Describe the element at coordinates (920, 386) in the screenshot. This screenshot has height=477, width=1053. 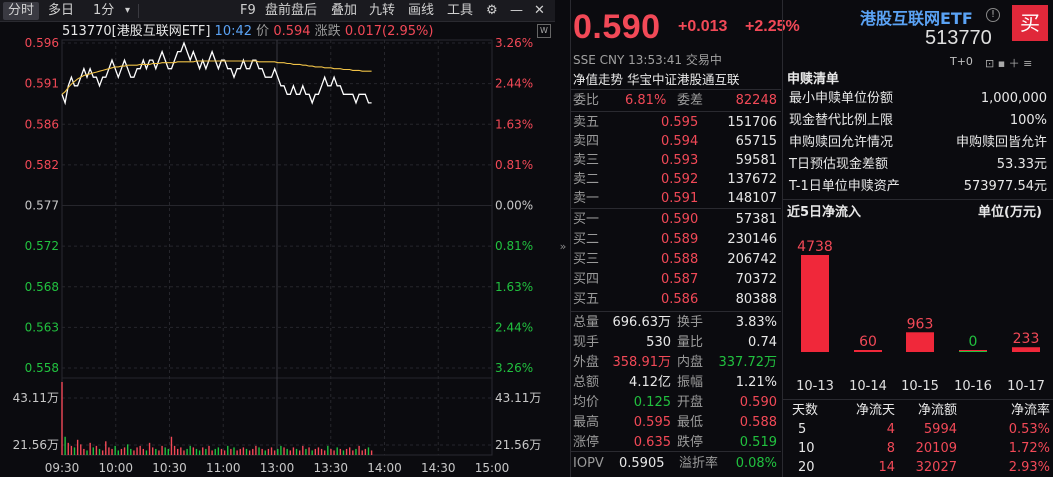
I see `inflow-date-label: 10-15` at that location.